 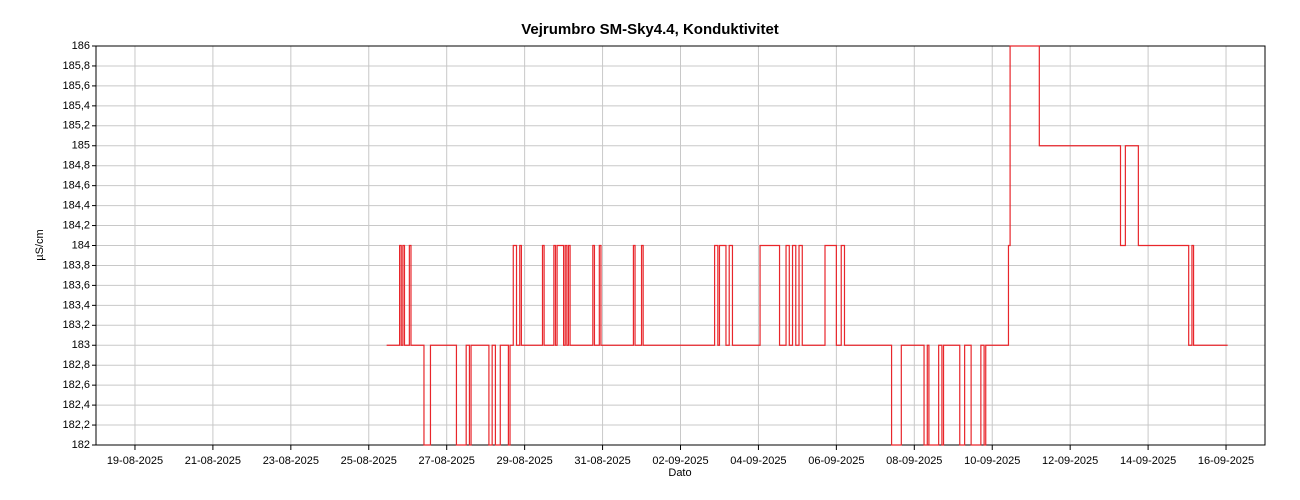 What do you see at coordinates (81, 345) in the screenshot?
I see `y-tick-label: 183` at bounding box center [81, 345].